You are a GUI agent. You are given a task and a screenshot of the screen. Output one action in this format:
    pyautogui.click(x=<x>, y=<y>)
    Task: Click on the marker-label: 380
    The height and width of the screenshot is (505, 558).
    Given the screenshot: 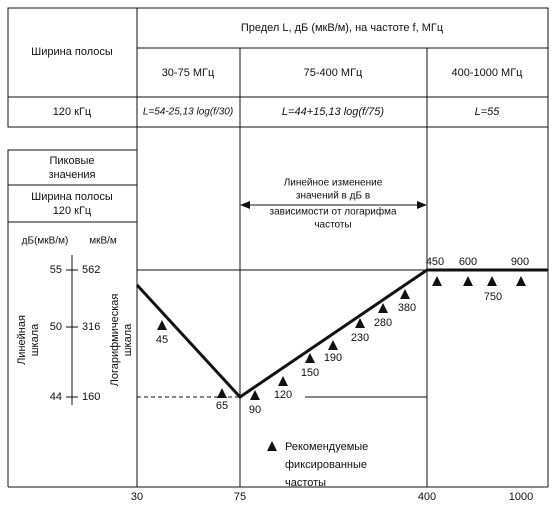 What is the action you would take?
    pyautogui.click(x=407, y=308)
    